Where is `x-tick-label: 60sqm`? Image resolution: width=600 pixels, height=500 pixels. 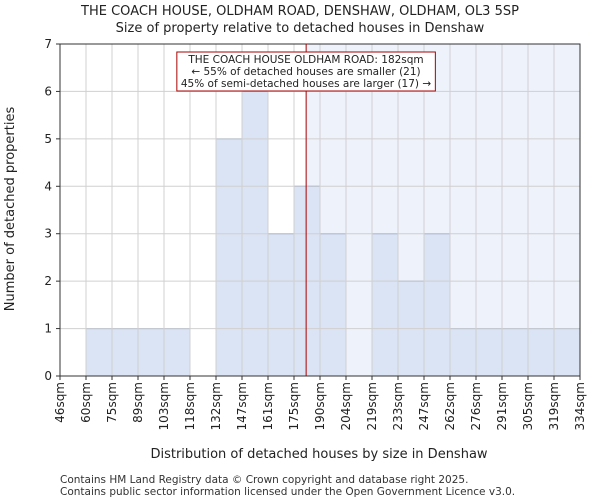
x-tick-label: 60sqm is located at coordinates (86, 402).